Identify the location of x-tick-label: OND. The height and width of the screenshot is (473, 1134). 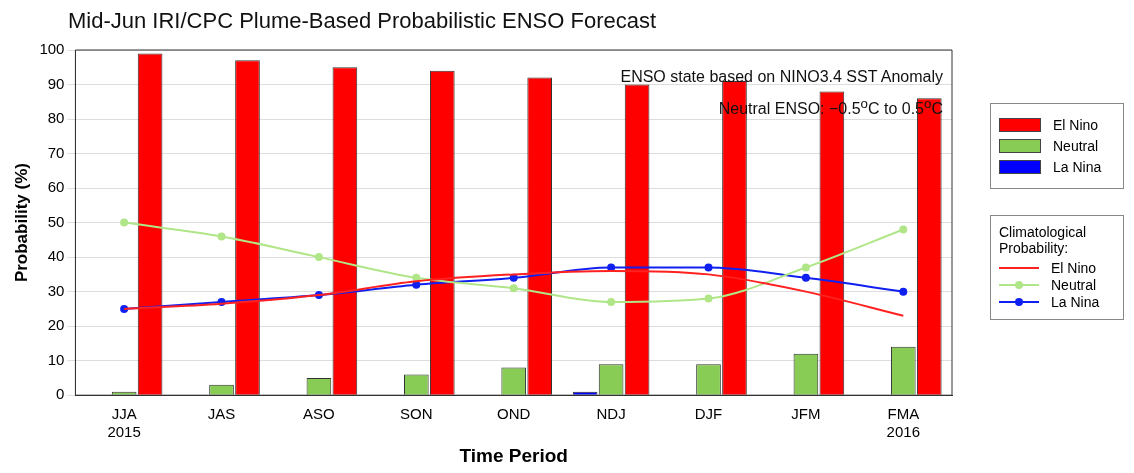
(514, 414).